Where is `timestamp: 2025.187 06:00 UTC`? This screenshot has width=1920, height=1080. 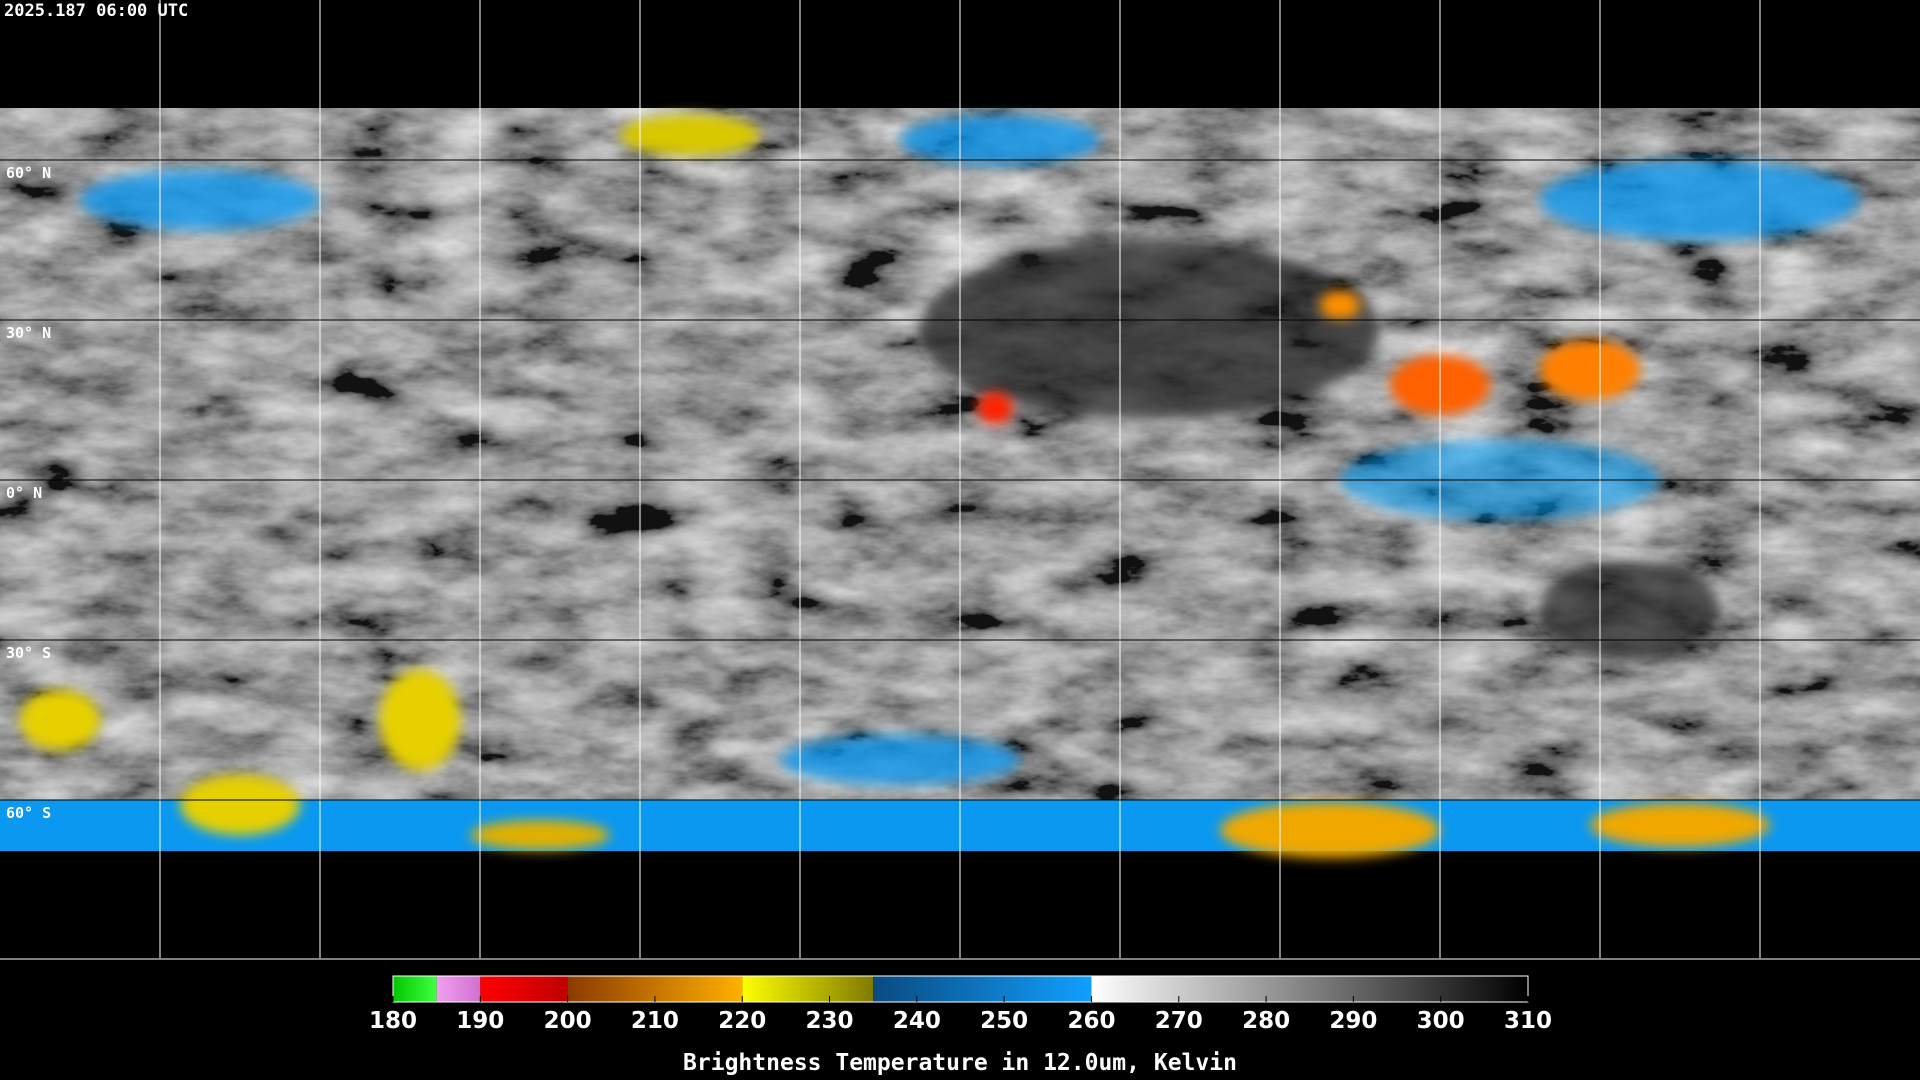
timestamp: 2025.187 06:00 UTC is located at coordinates (96, 11).